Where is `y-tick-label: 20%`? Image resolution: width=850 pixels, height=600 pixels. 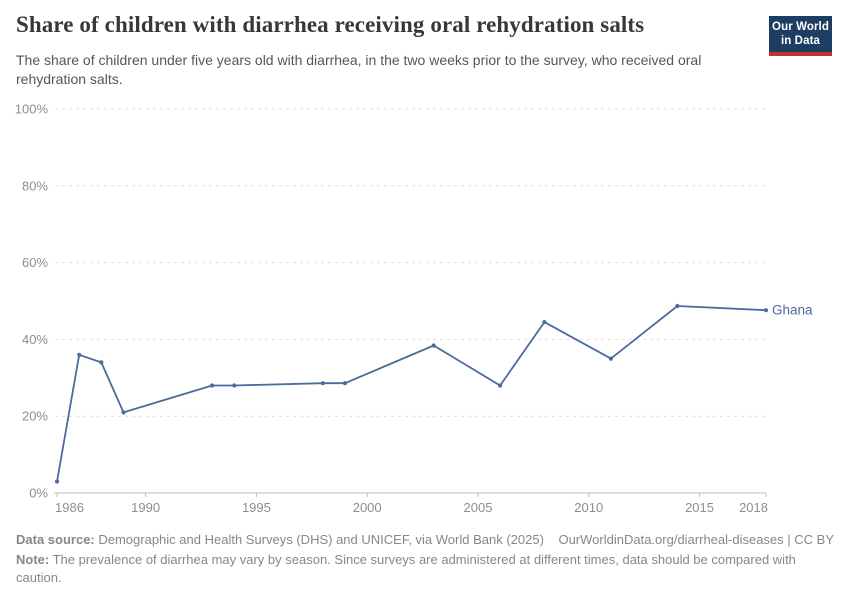 y-tick-label: 20% is located at coordinates (35, 416).